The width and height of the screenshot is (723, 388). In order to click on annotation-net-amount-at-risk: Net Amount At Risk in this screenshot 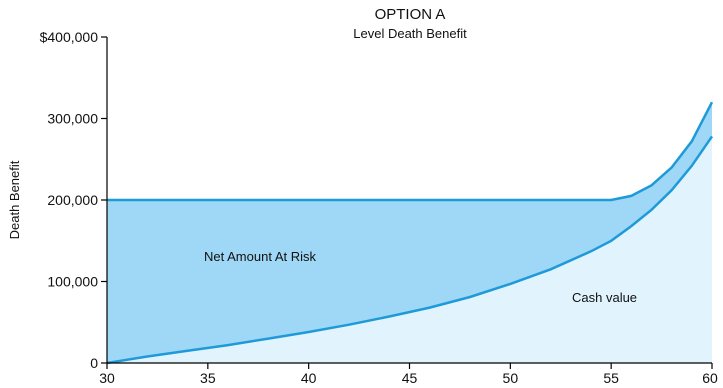, I will do `click(260, 256)`.